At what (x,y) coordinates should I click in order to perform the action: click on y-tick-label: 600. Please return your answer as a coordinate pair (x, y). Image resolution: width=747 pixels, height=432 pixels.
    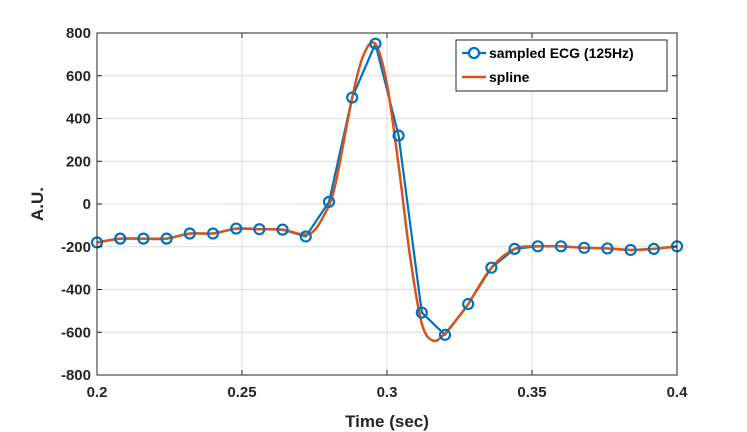
    Looking at the image, I should click on (78, 76).